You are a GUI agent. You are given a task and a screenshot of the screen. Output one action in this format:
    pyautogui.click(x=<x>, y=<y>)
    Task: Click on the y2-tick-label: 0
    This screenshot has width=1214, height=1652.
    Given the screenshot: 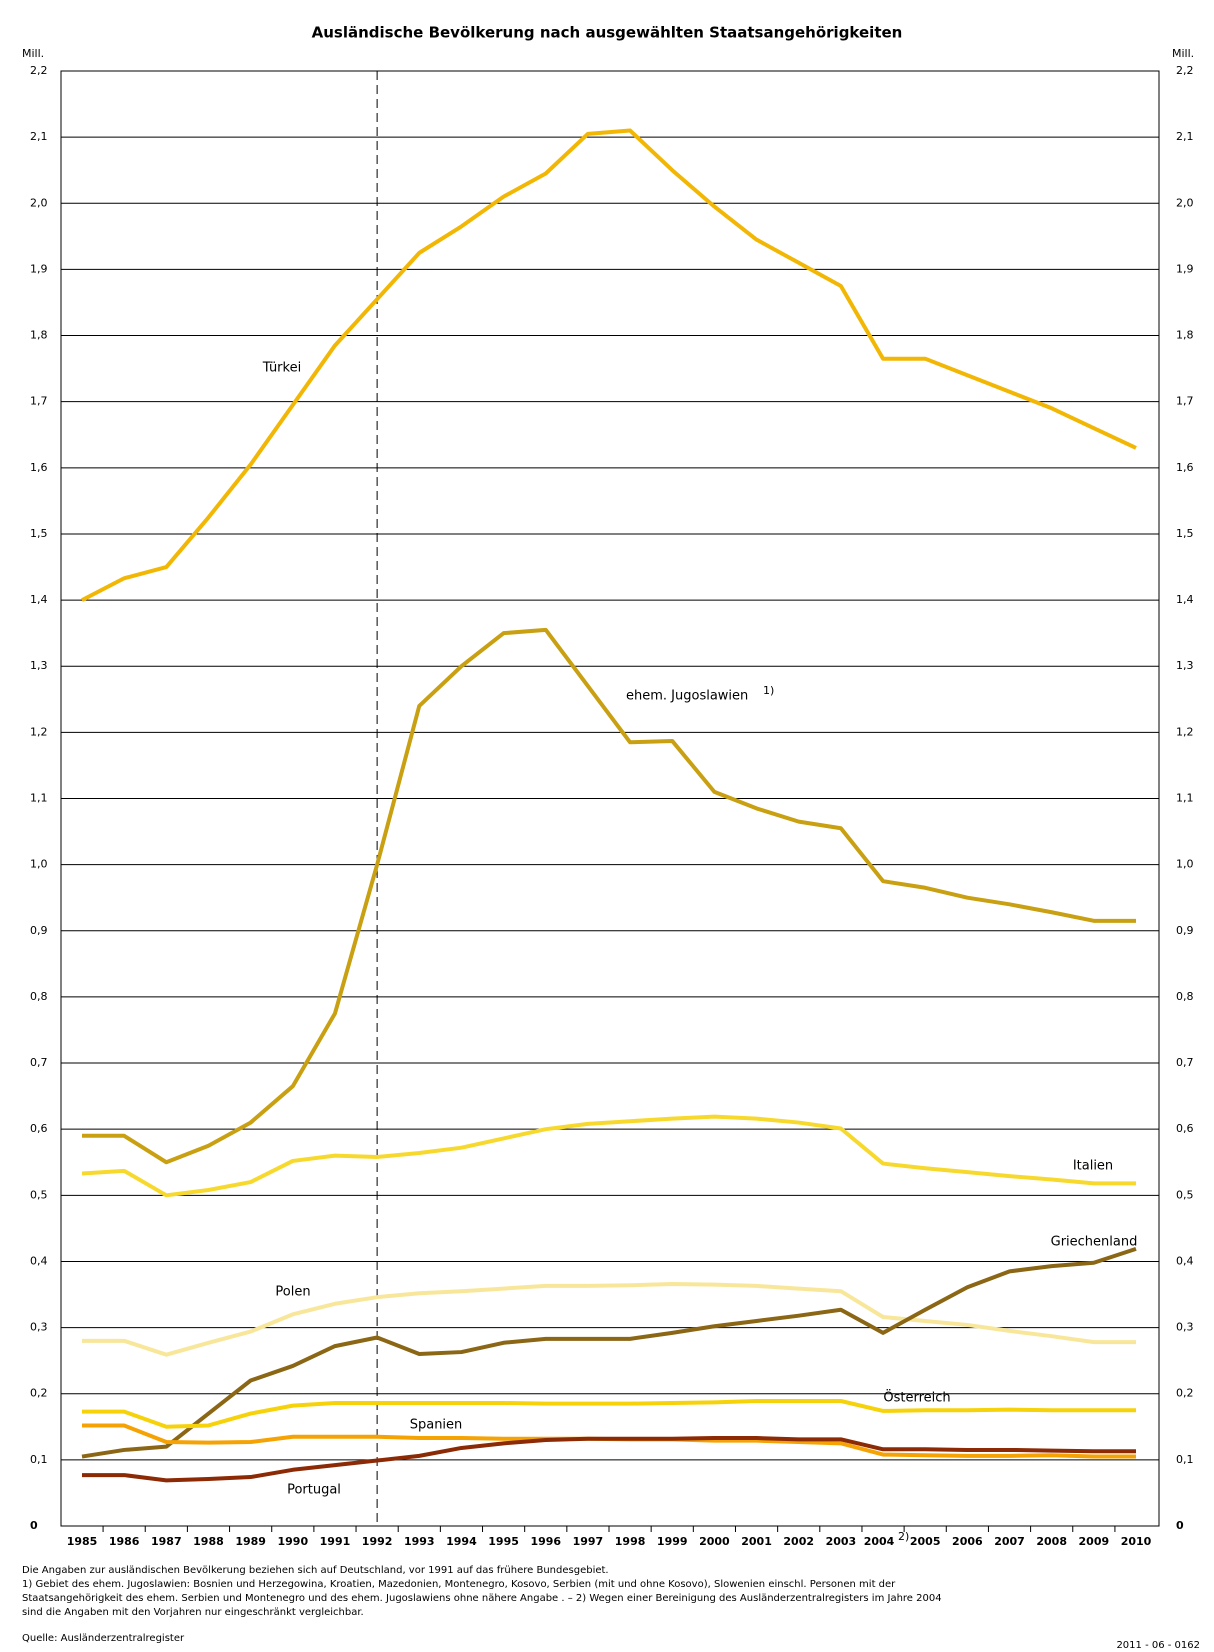 What is the action you would take?
    pyautogui.click(x=1180, y=1525)
    